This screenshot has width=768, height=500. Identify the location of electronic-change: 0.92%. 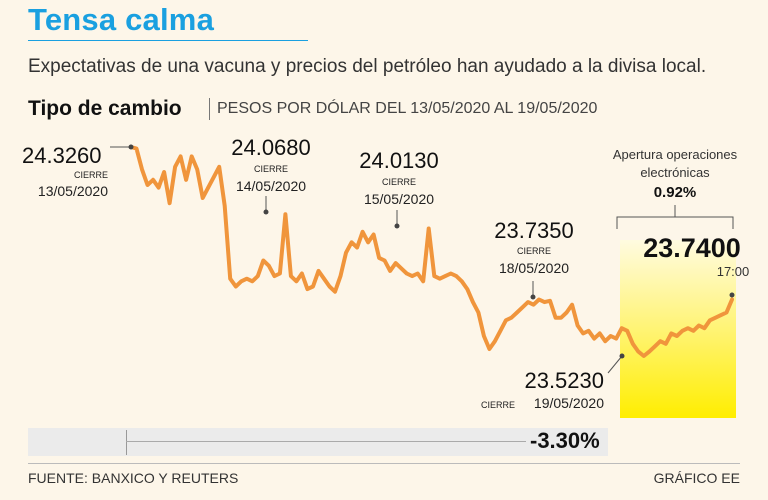
(675, 192).